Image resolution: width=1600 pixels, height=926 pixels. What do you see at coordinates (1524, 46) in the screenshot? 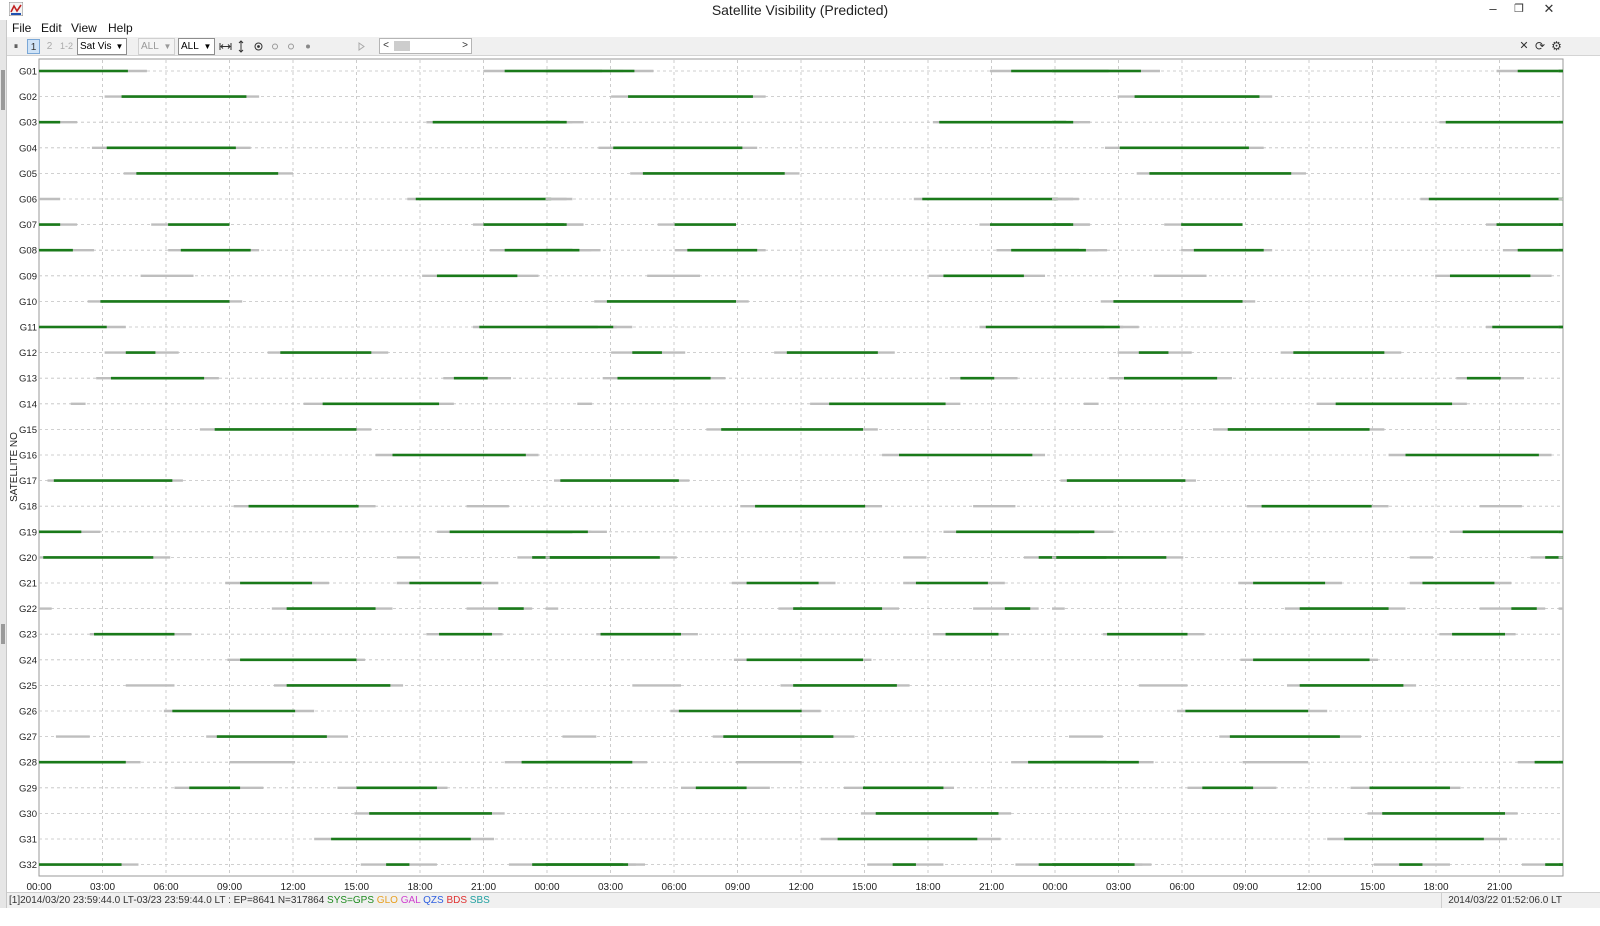
I see `close-file-icon: ✕` at bounding box center [1524, 46].